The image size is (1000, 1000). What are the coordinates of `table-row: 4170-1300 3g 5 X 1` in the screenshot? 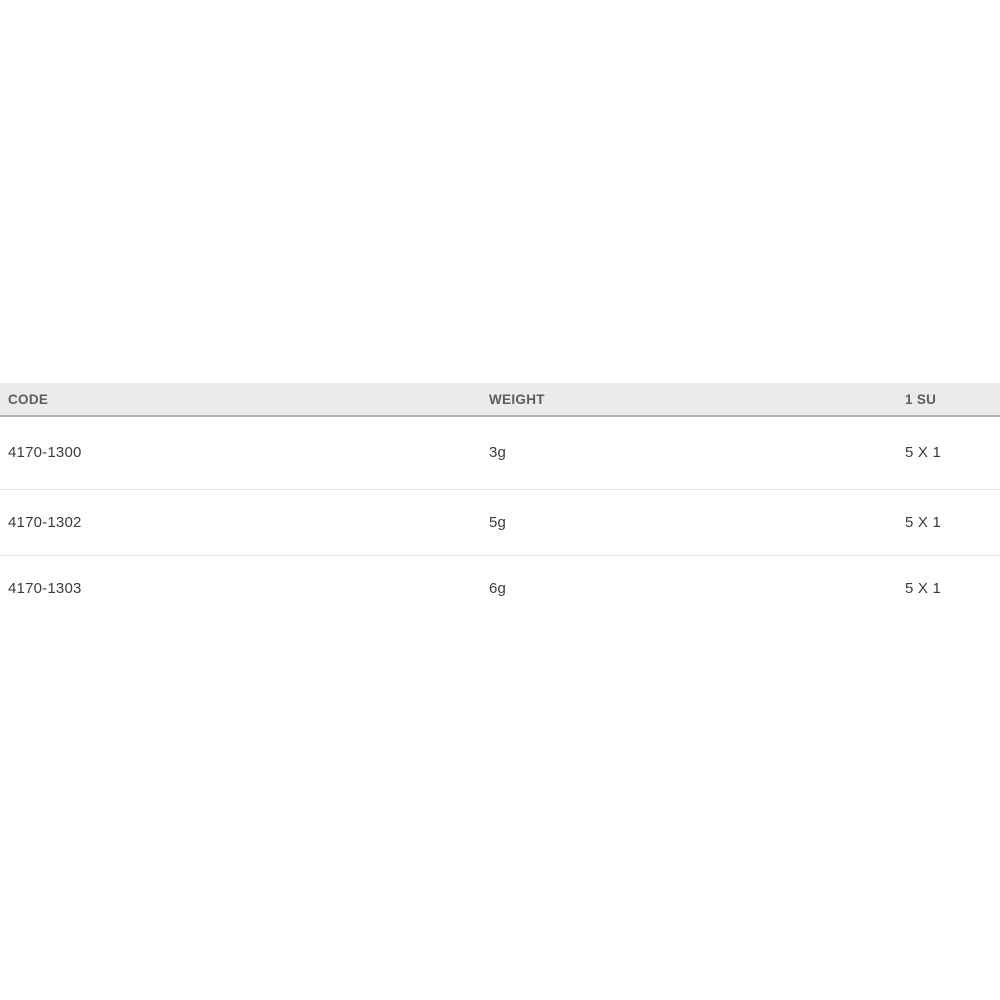 It's located at (500, 452).